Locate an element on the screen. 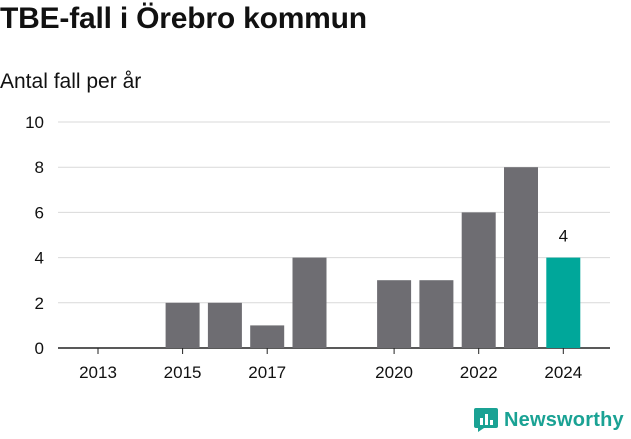 The height and width of the screenshot is (439, 631). bar-2018 is located at coordinates (309, 302).